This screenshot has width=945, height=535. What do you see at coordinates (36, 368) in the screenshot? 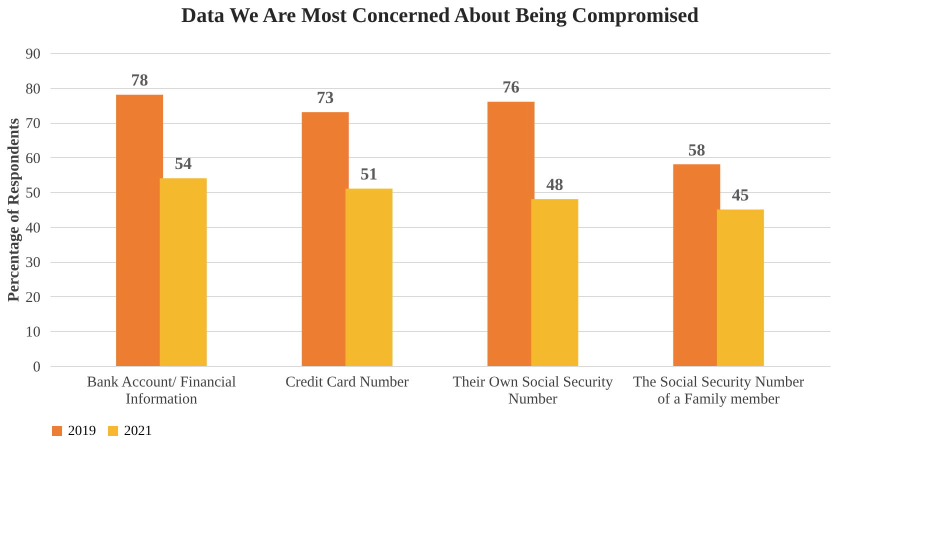
I see `y-tick-label: 0` at bounding box center [36, 368].